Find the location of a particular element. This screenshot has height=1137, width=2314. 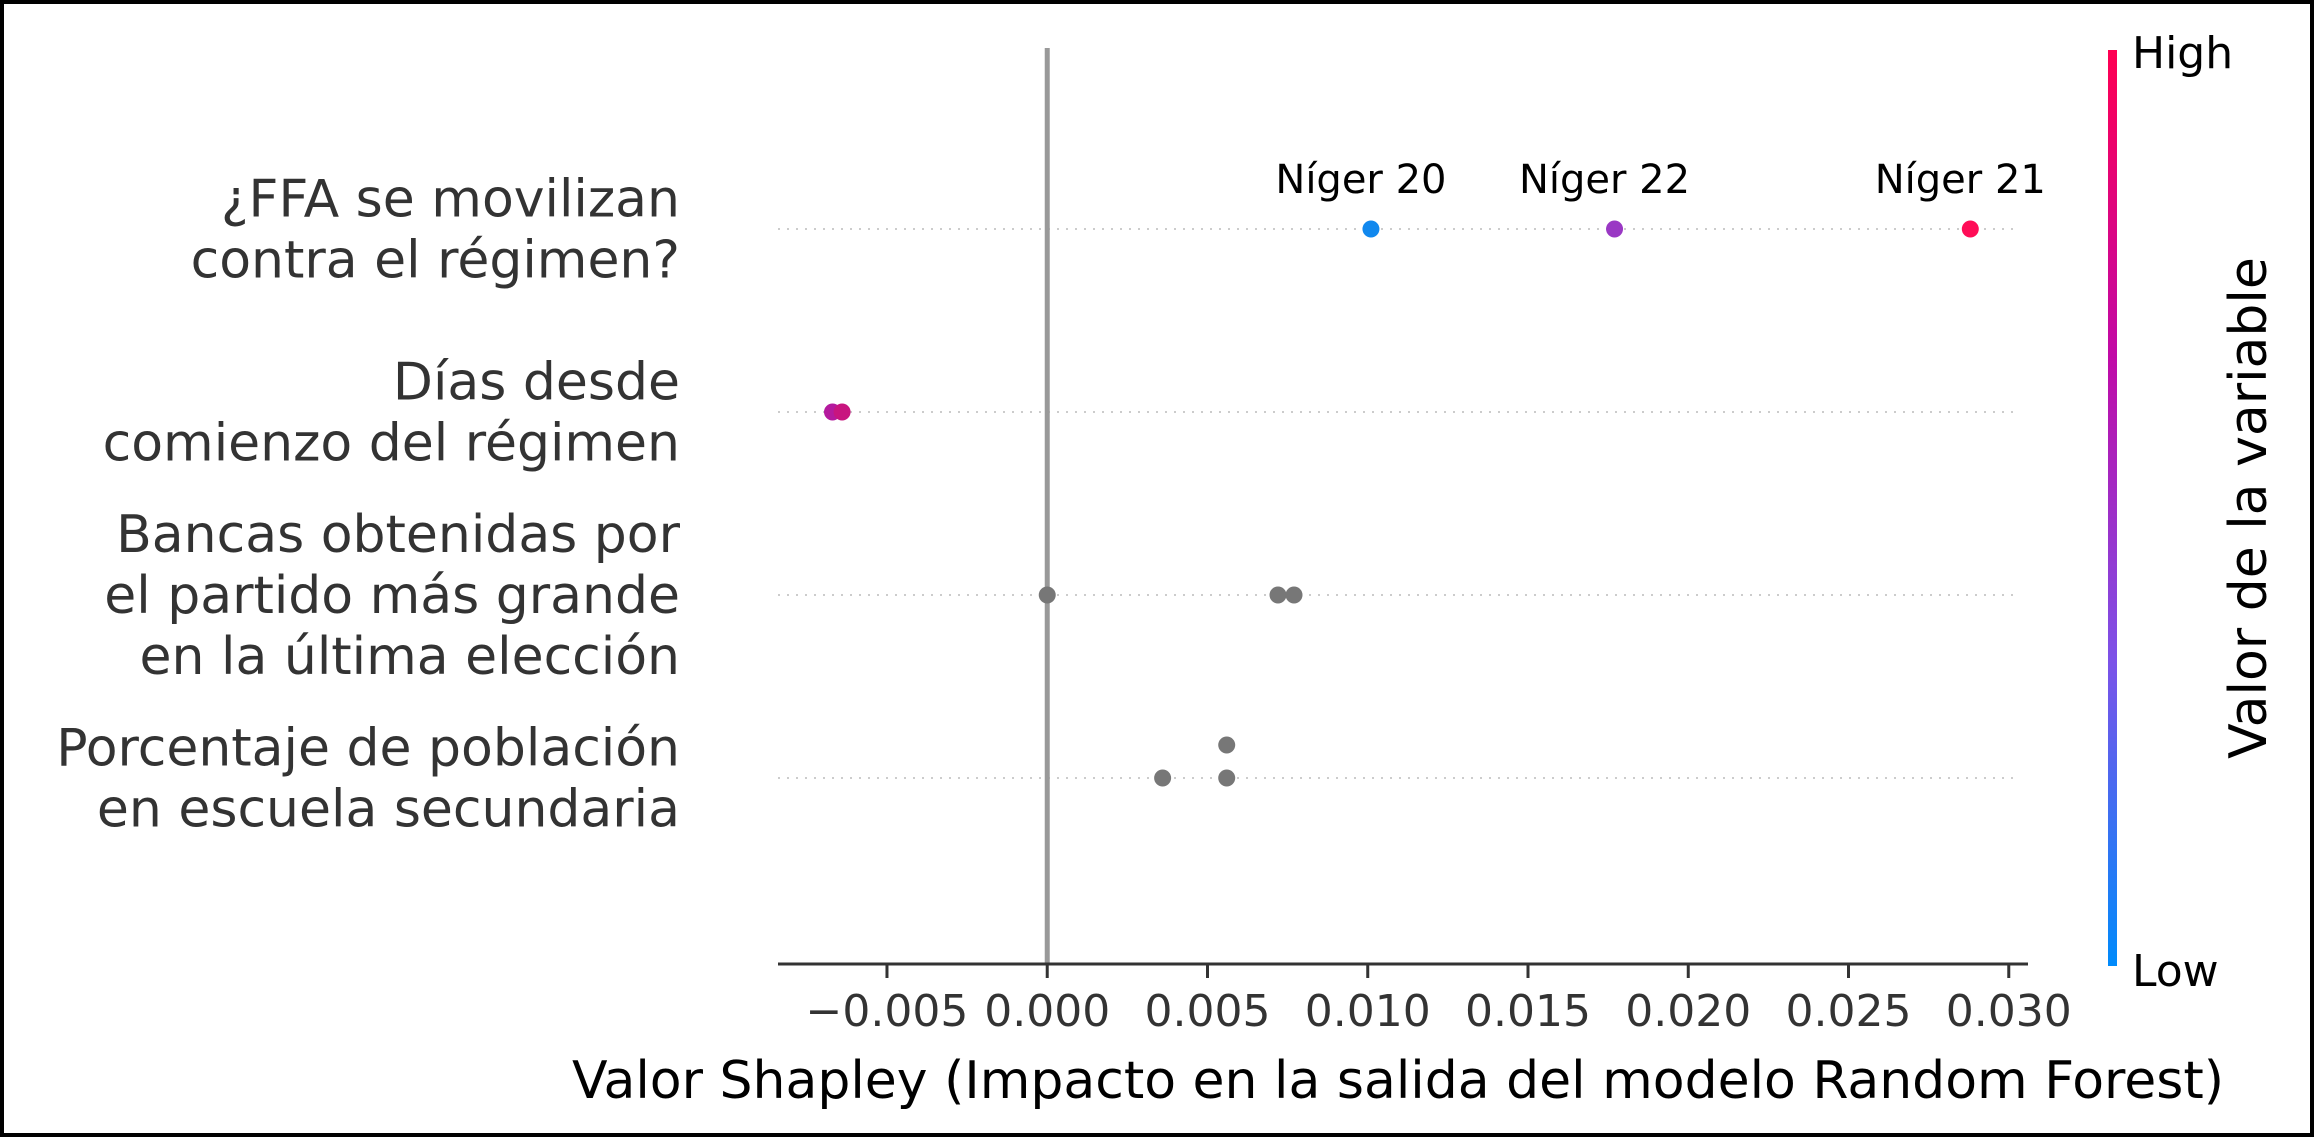

colorbar: High Low Valor de la variable is located at coordinates (2193, 512).